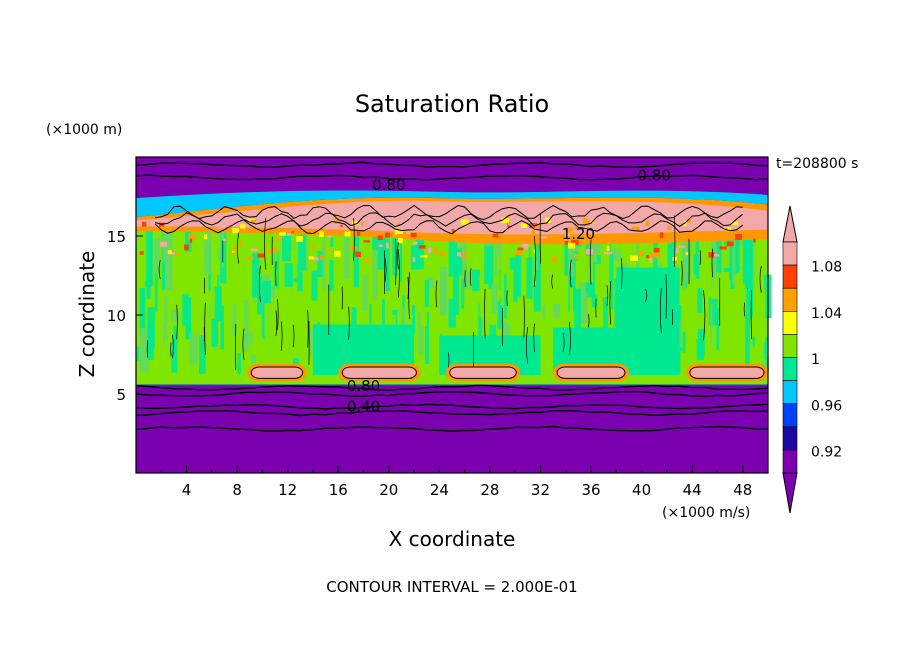  What do you see at coordinates (87, 314) in the screenshot?
I see `y-axis-label: Z coordinate` at bounding box center [87, 314].